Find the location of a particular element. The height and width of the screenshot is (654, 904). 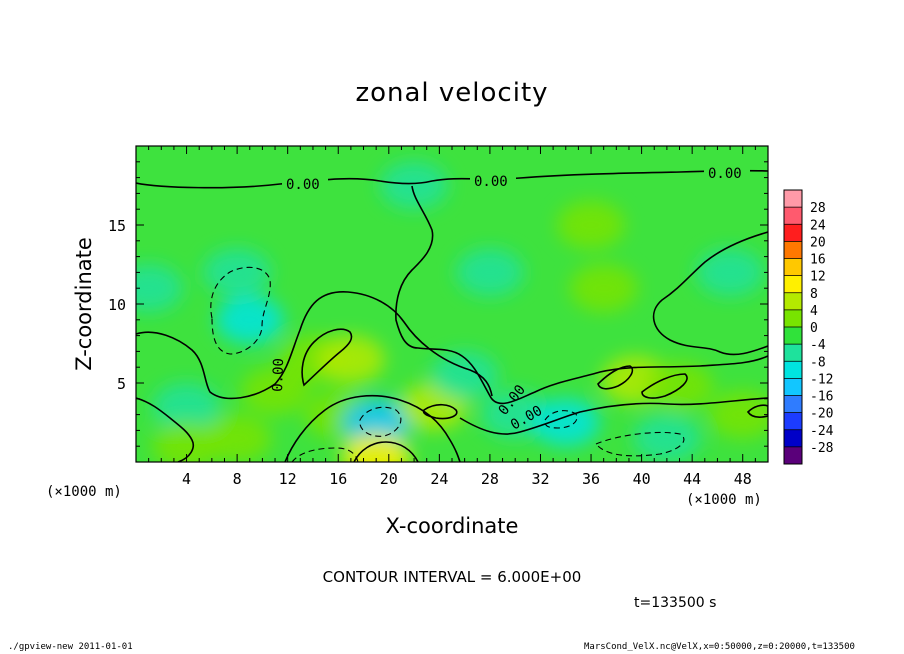

contour-line-six-far-right is located at coordinates (664, 386).